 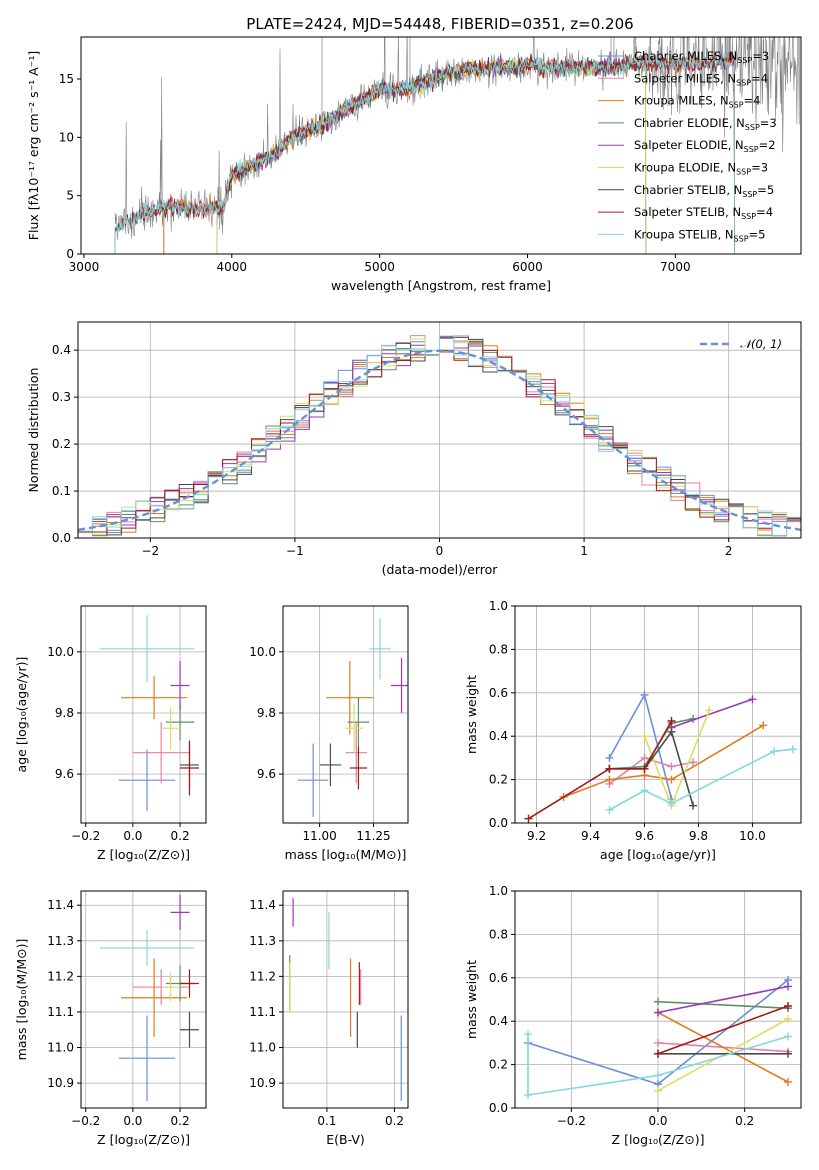 I want to click on x-tick-label: −1, so click(x=295, y=551).